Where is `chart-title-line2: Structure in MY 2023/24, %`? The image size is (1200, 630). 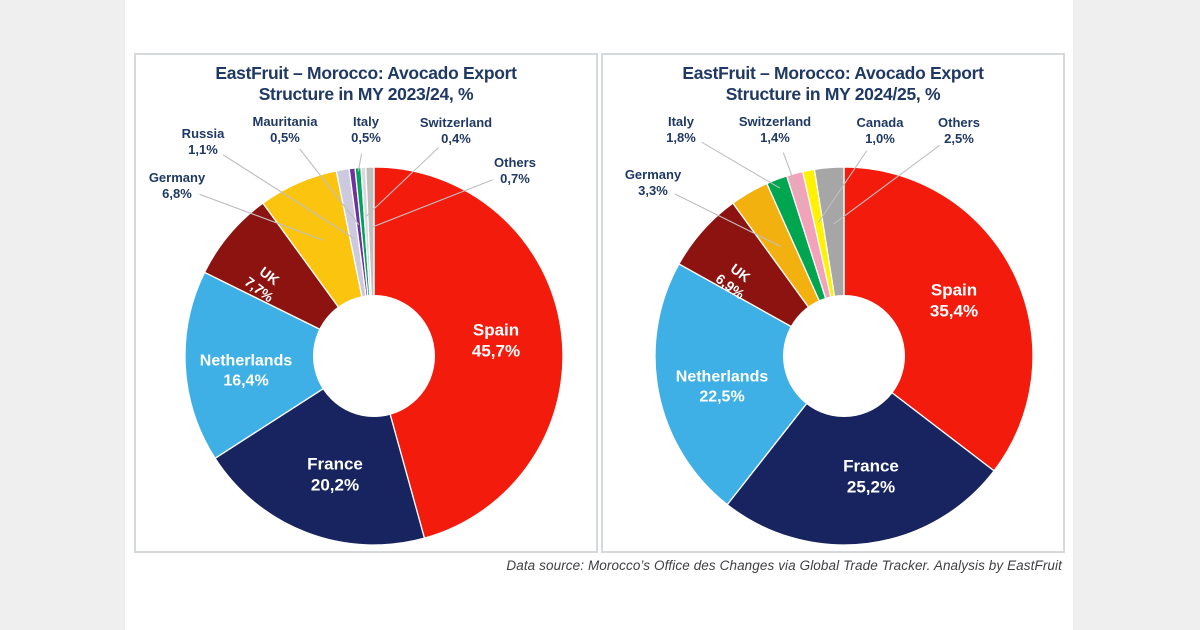 chart-title-line2: Structure in MY 2023/24, % is located at coordinates (366, 94).